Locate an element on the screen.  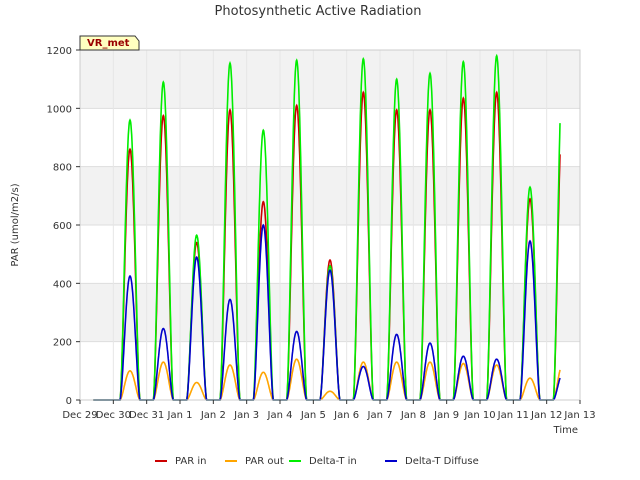
x-tick-label: Dec 30 is located at coordinates (113, 415).